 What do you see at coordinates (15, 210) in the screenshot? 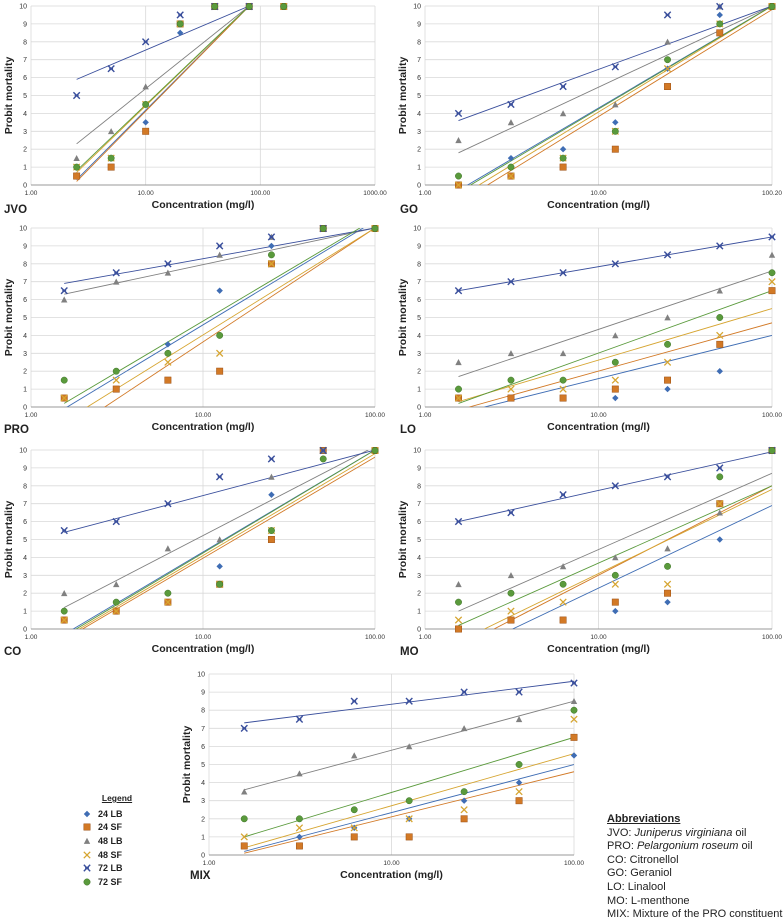
I see `panel-label: JVO` at bounding box center [15, 210].